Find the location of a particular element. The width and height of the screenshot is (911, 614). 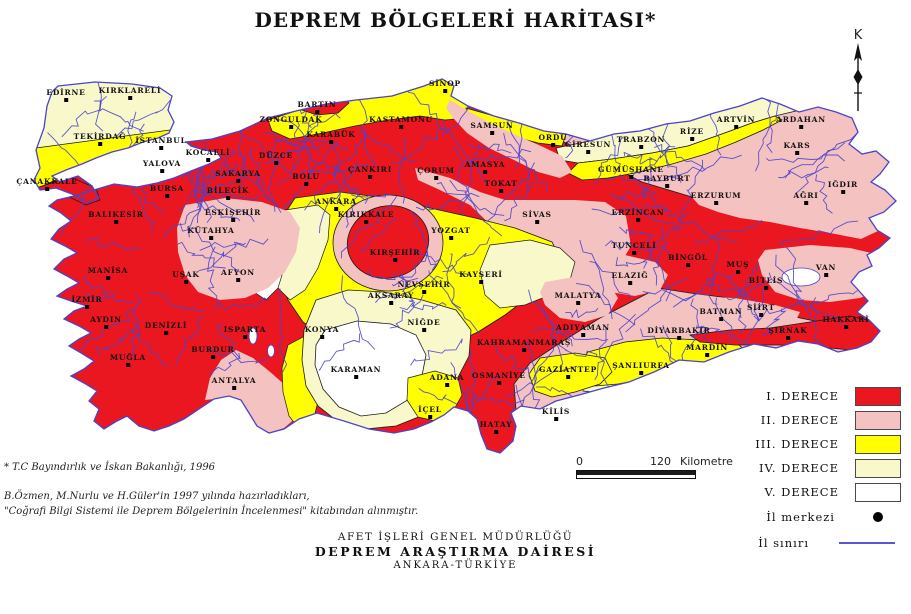

city-label: ELAZIĞ is located at coordinates (630, 275).